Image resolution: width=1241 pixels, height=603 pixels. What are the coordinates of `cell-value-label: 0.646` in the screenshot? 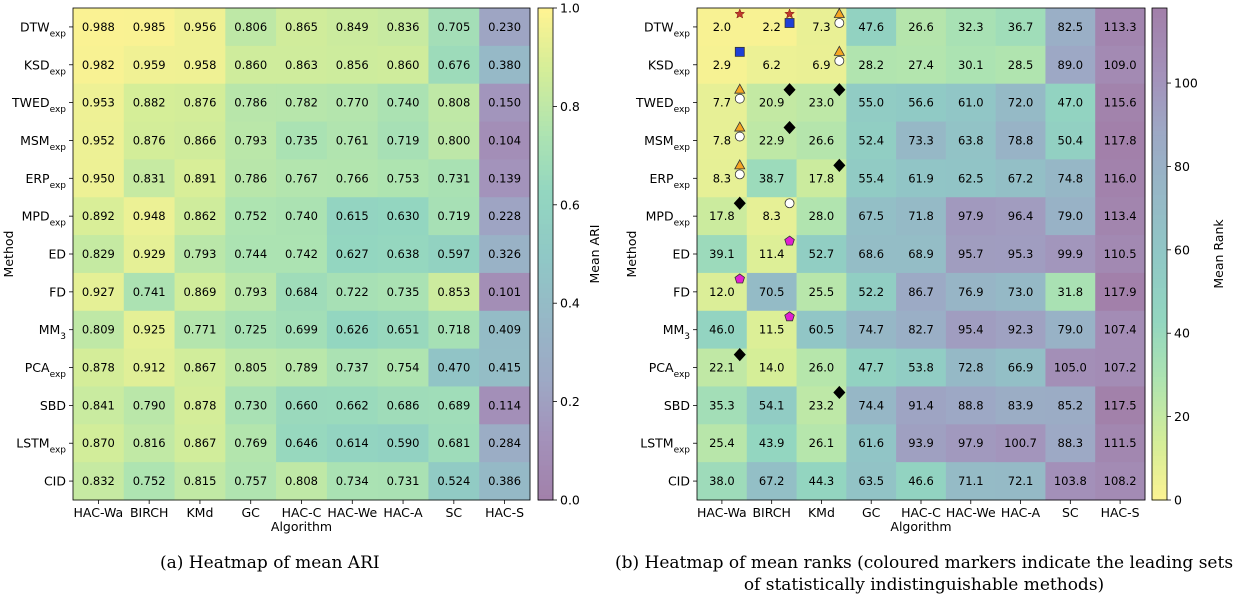 It's located at (301, 443).